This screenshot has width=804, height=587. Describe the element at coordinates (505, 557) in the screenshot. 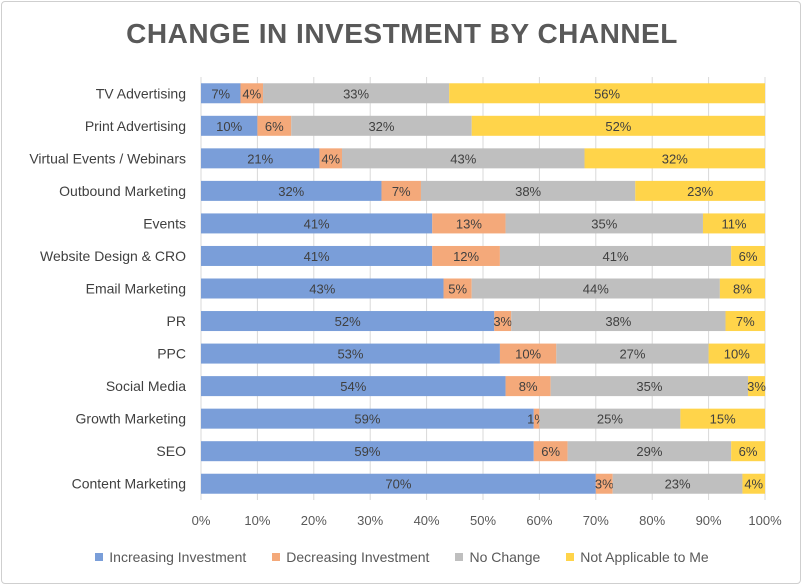

I see `legend-label: No Change` at that location.